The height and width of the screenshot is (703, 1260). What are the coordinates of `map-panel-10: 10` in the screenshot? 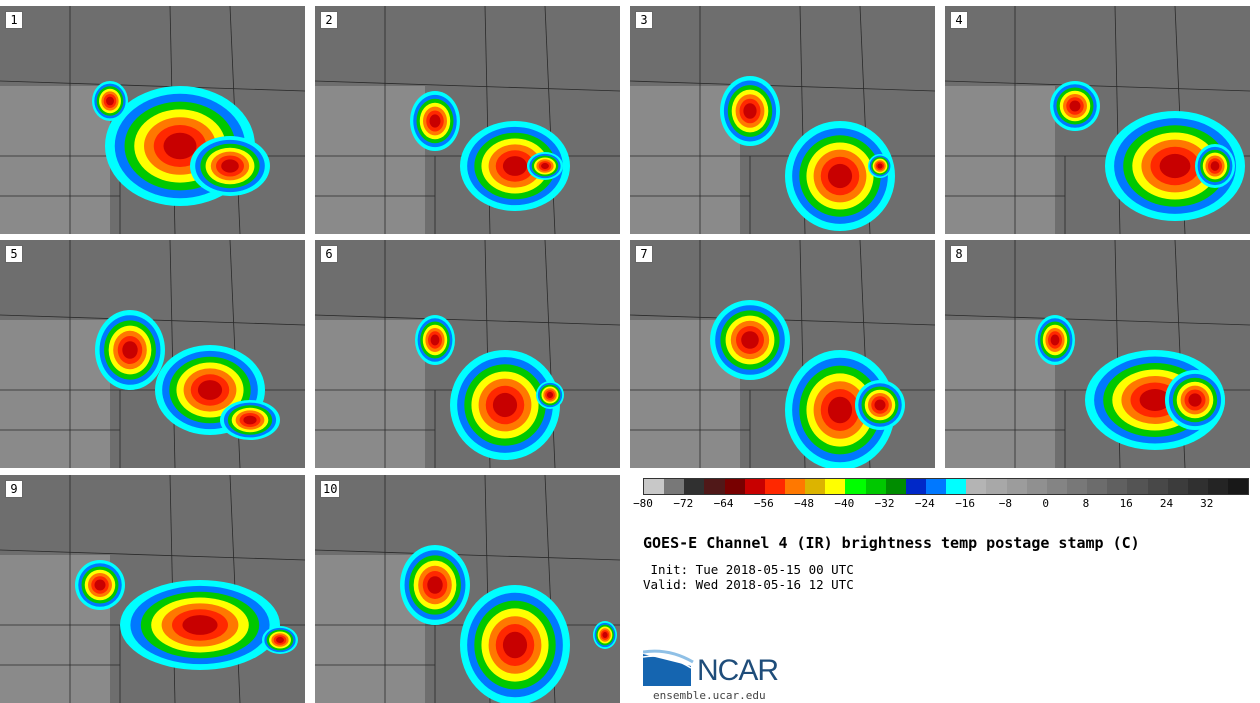 It's located at (467, 589).